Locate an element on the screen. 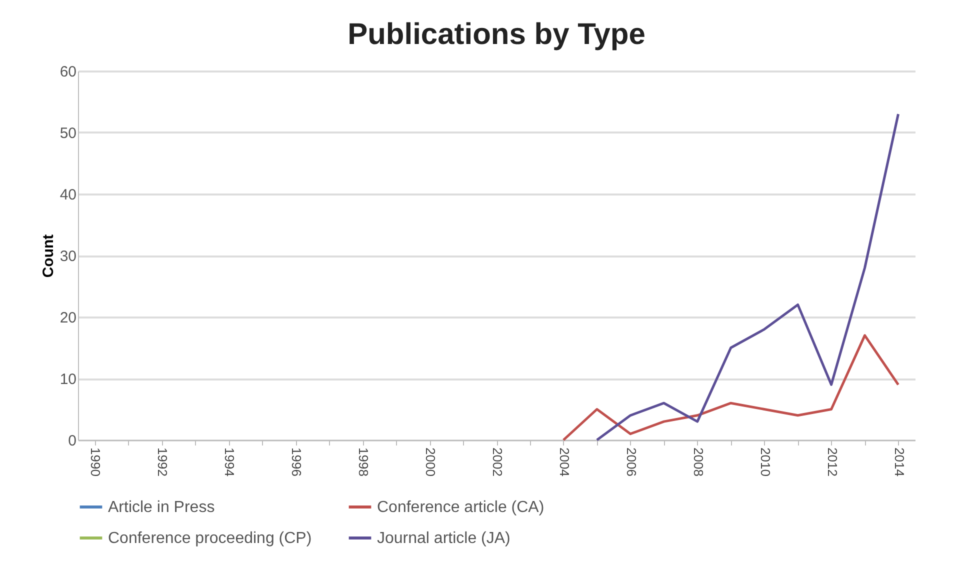  x-tick-label: 2000 is located at coordinates (430, 462).